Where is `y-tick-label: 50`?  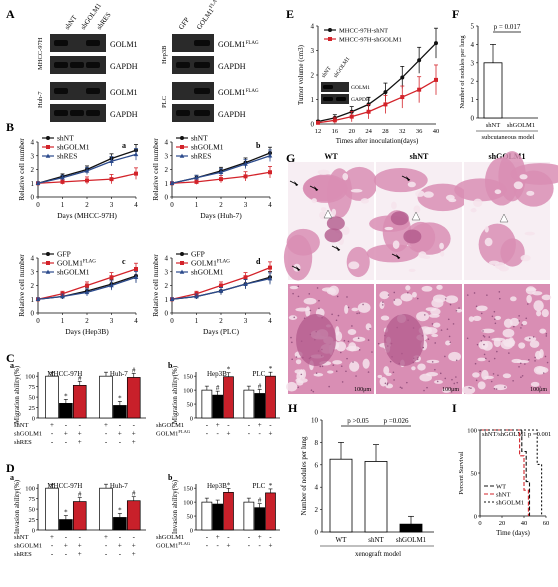 y-tick-label: 50 is located at coordinates (474, 474).